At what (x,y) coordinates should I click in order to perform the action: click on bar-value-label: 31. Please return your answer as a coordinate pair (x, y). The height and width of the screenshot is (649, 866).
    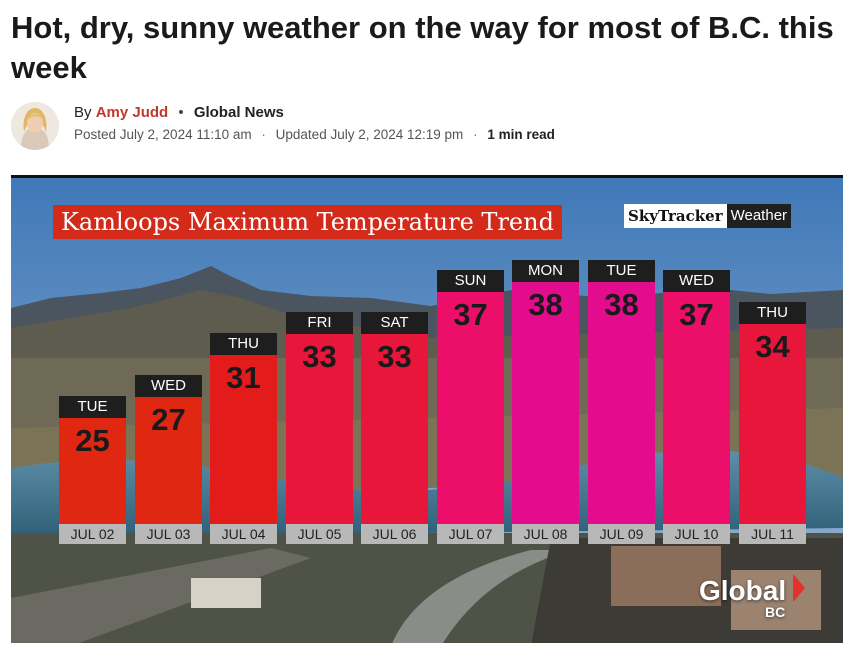
    Looking at the image, I should click on (243, 377).